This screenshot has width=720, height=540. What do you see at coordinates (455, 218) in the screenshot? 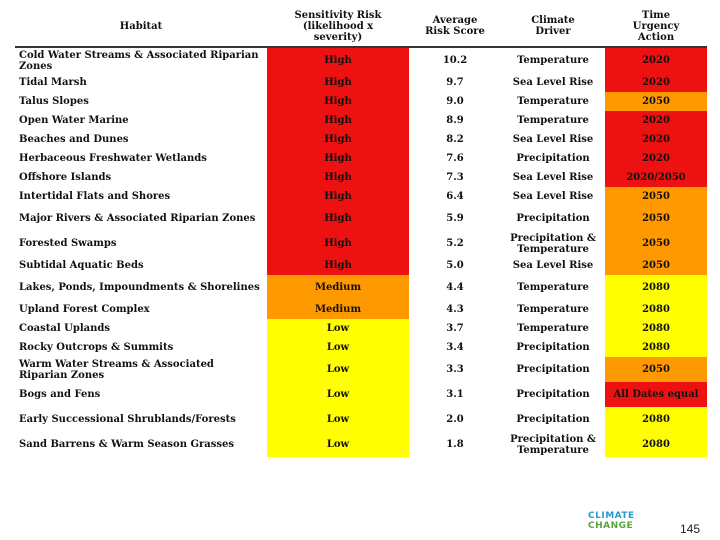
I see `score-cell: 5.9` at bounding box center [455, 218].